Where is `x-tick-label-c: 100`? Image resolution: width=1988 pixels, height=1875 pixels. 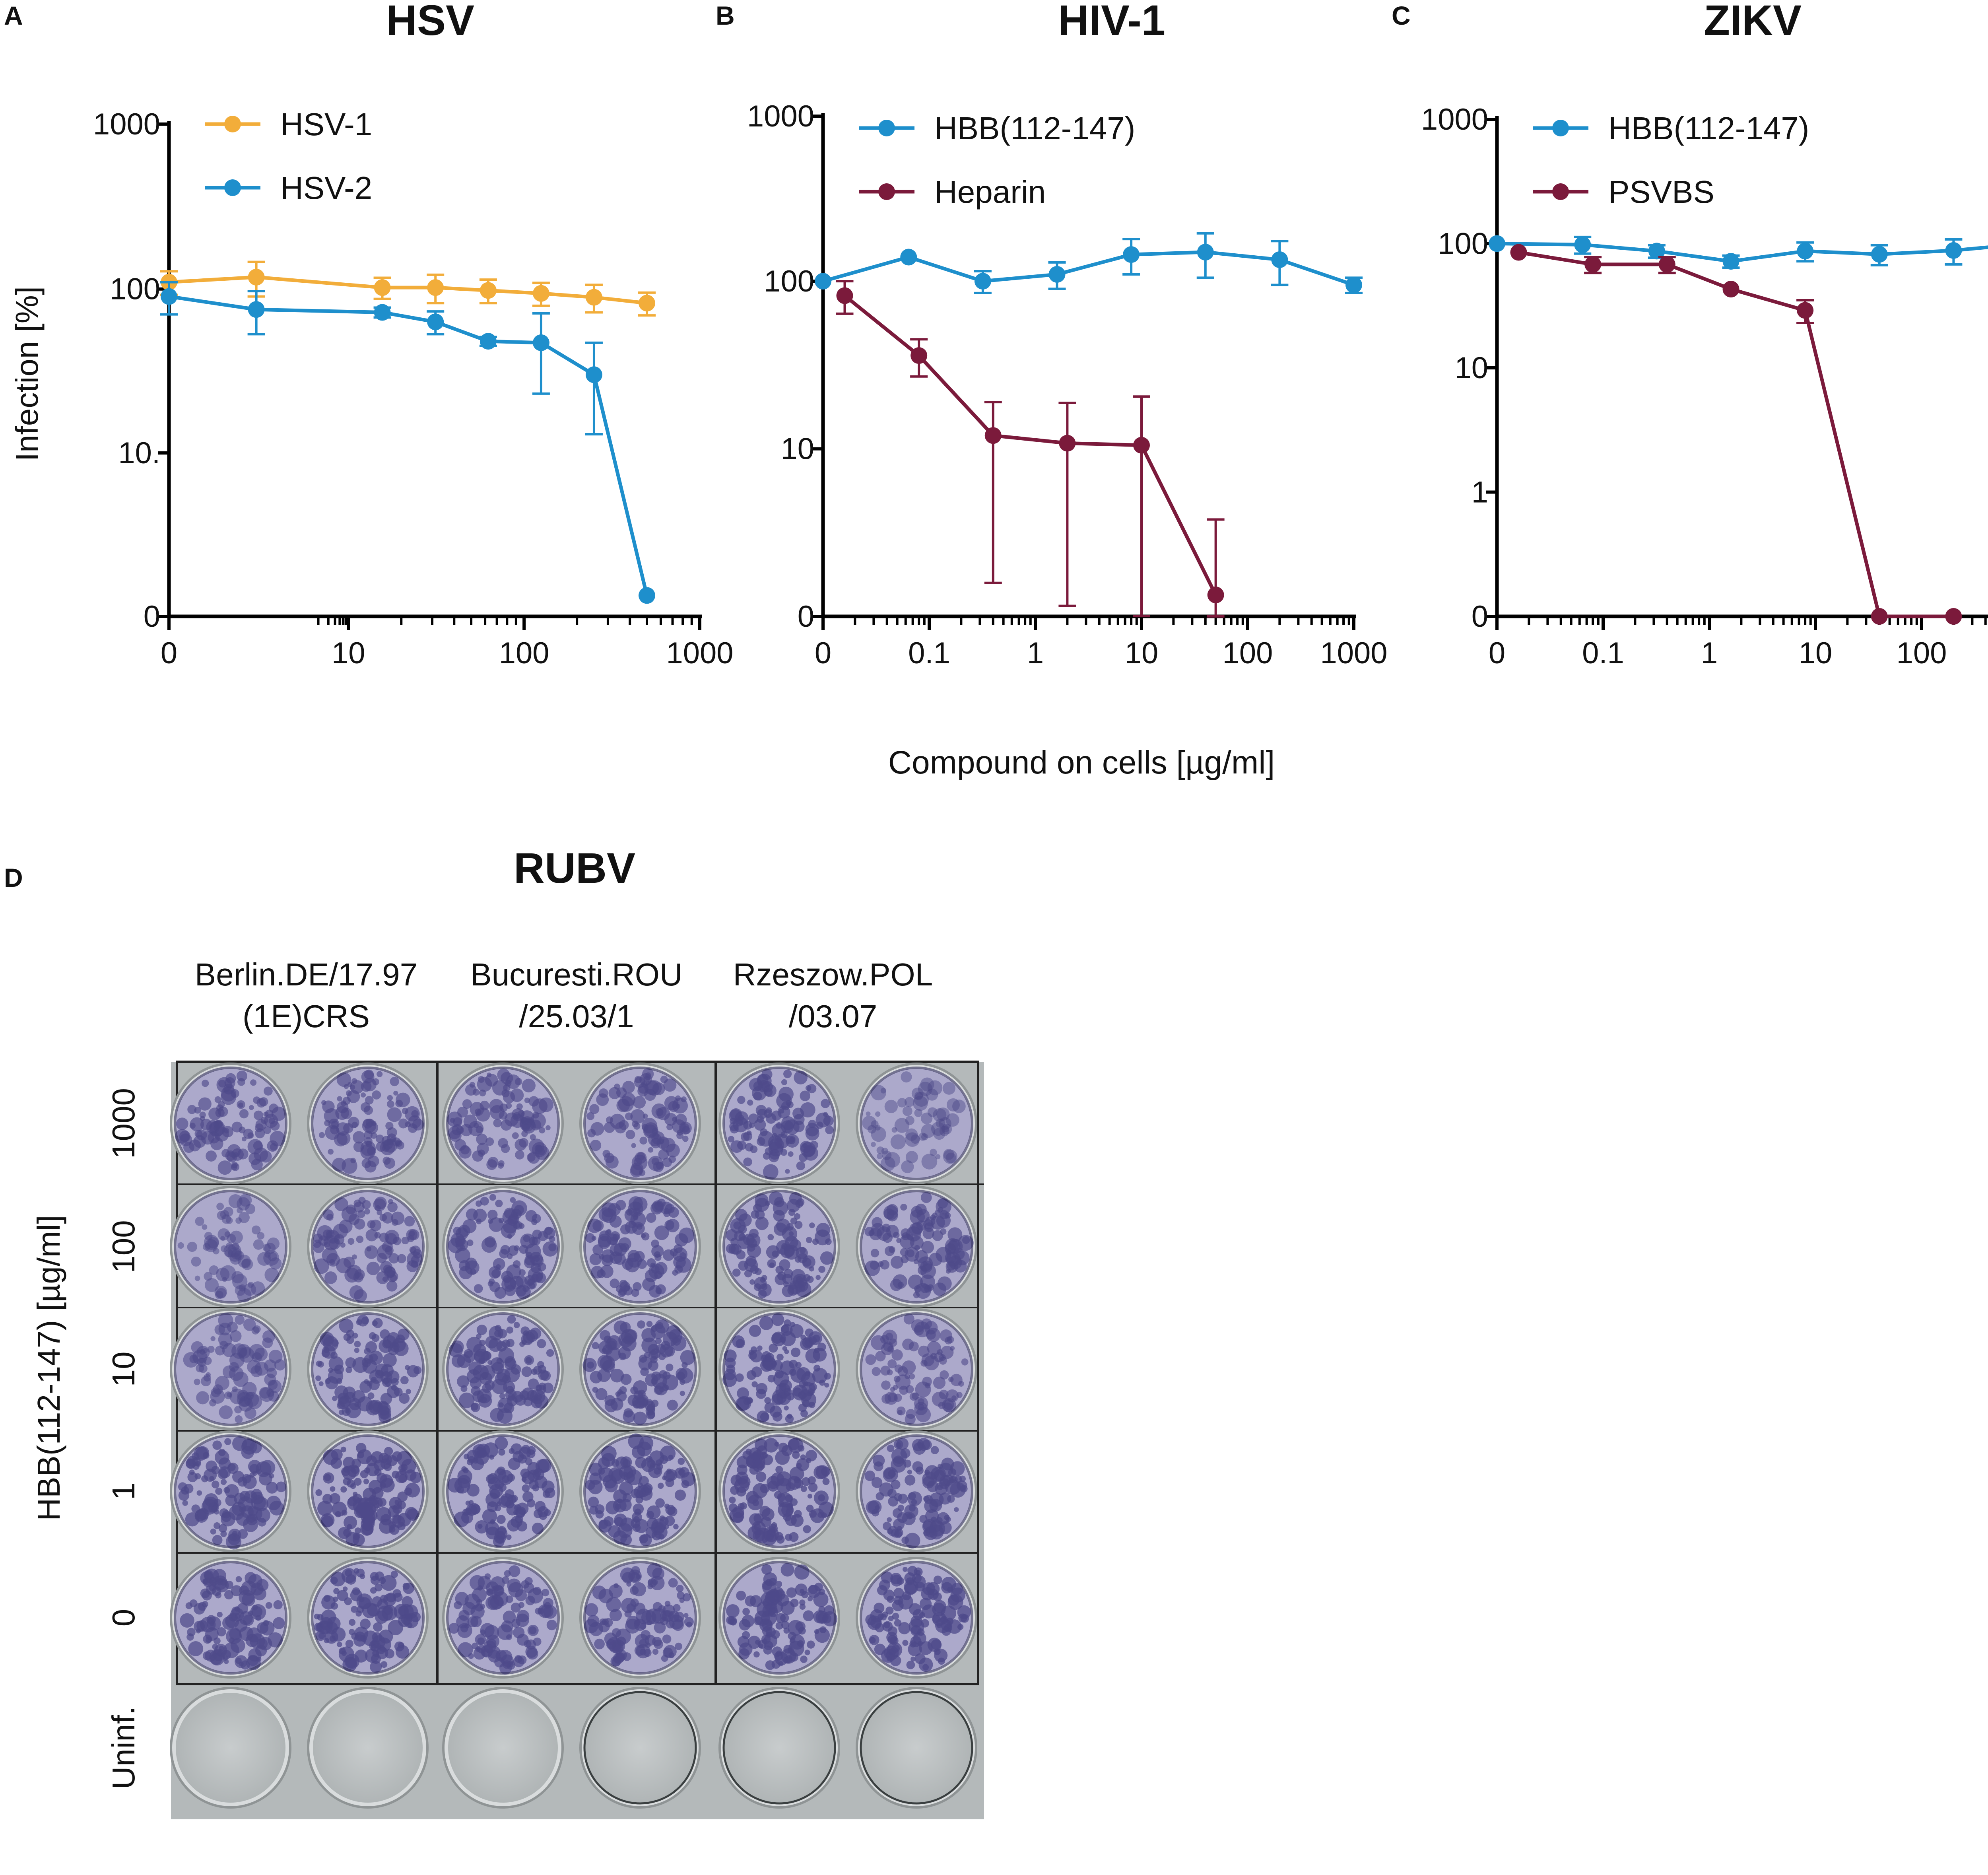 x-tick-label-c: 100 is located at coordinates (1922, 653).